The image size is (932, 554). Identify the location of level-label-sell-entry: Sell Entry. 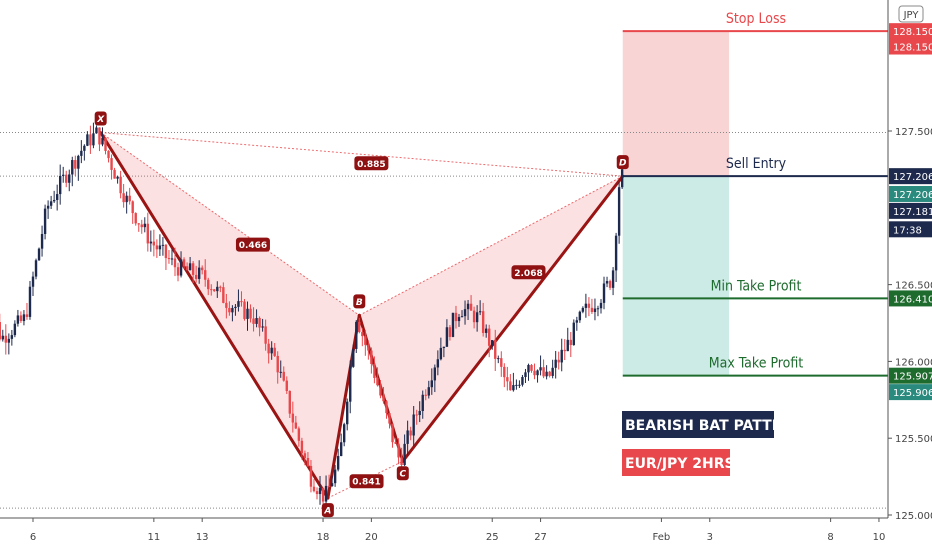
(756, 164).